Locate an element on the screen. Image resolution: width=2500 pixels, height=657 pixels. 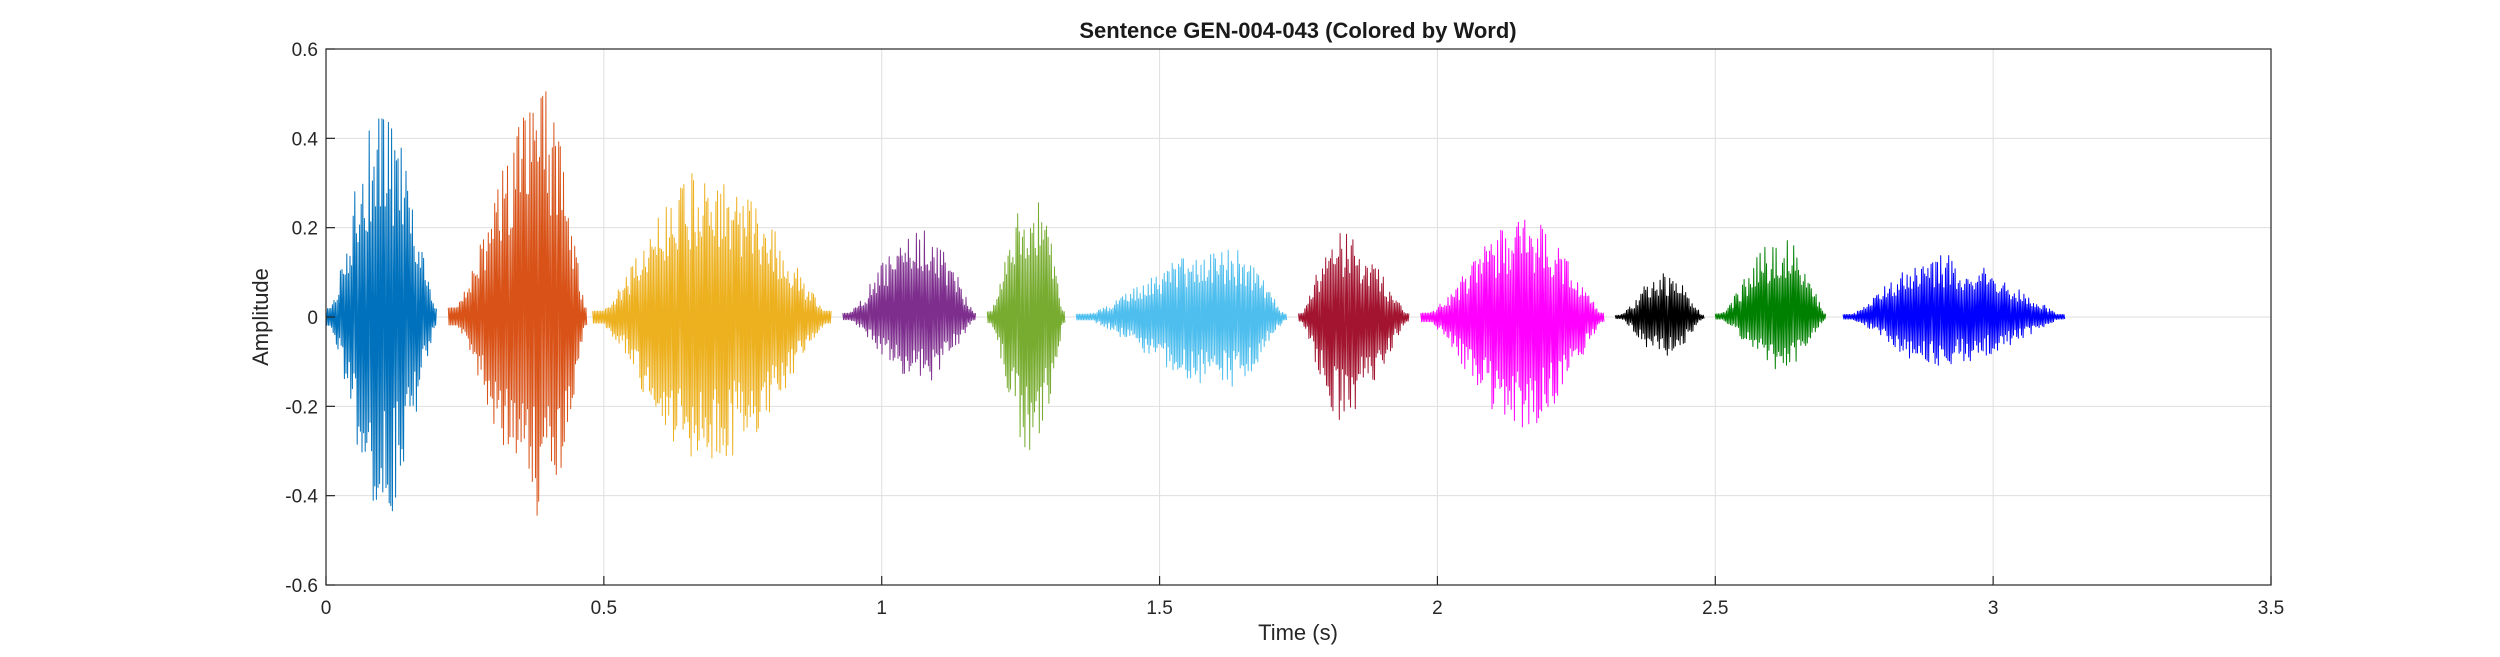
y-tick-label: 0.6 is located at coordinates (305, 50).